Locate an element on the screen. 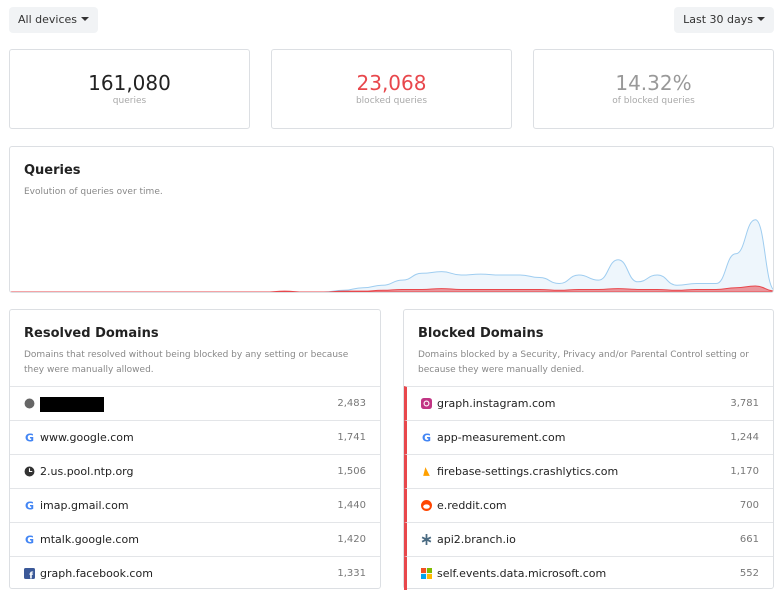 Image resolution: width=783 pixels, height=600 pixels. chart-subtitle: Evolution of queries over time. is located at coordinates (93, 192).